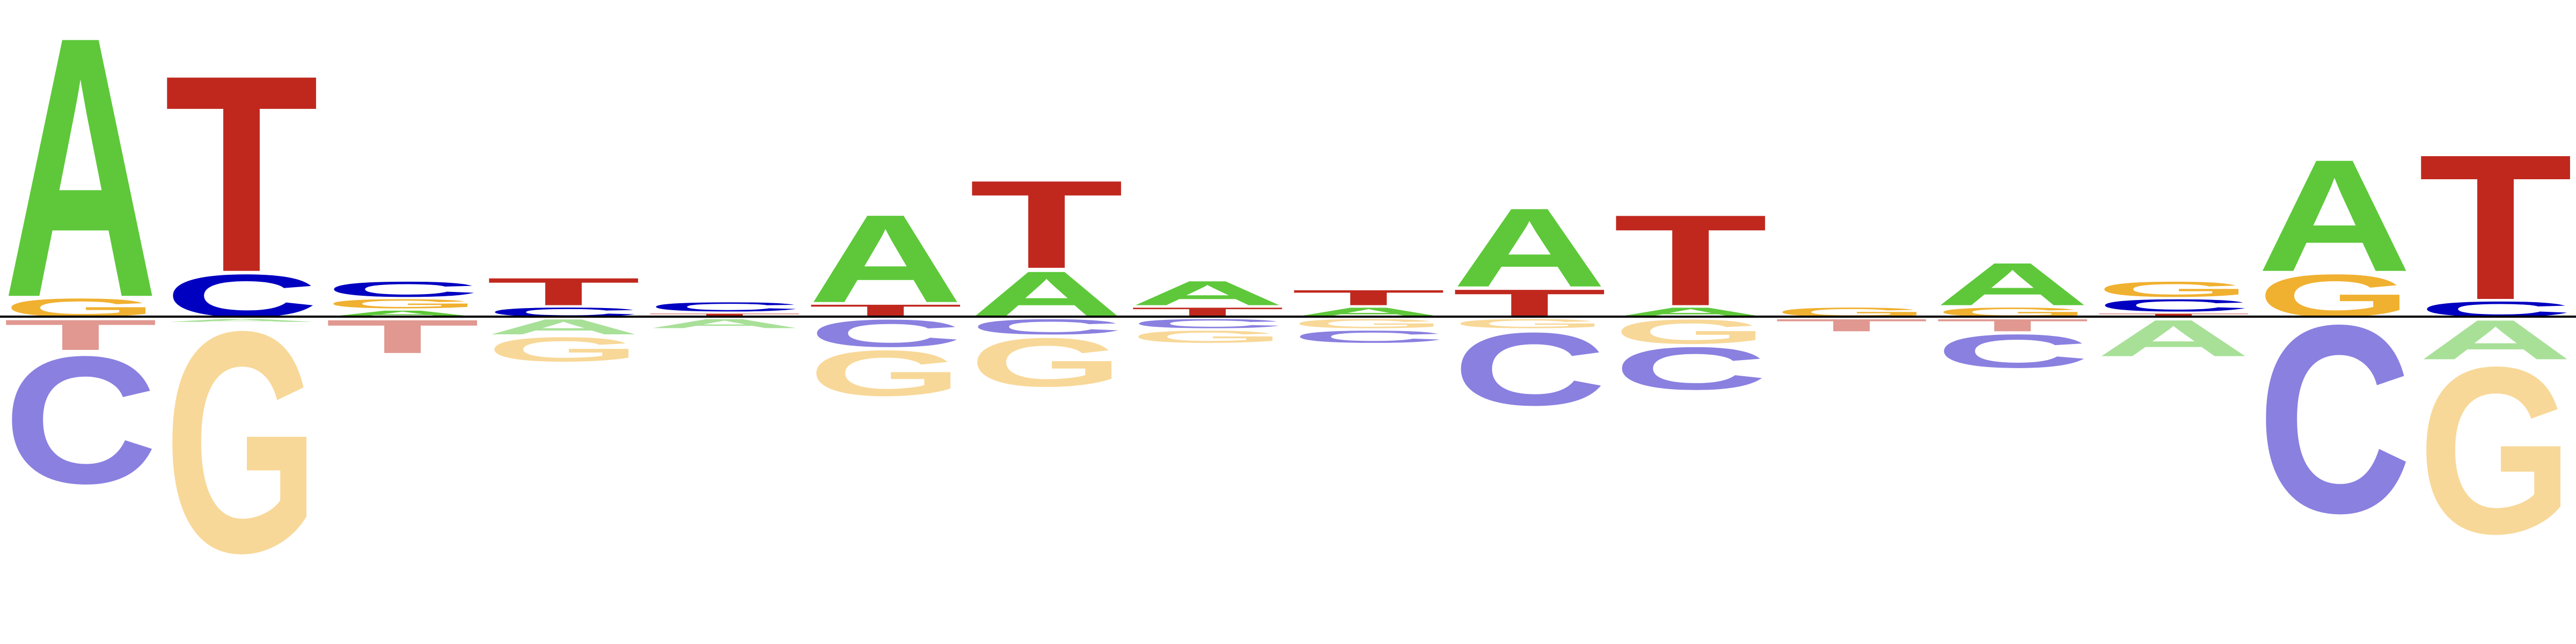 The image size is (2576, 644). Describe the element at coordinates (1368, 336) in the screenshot. I see `position-9-down-c-letter: C` at that location.